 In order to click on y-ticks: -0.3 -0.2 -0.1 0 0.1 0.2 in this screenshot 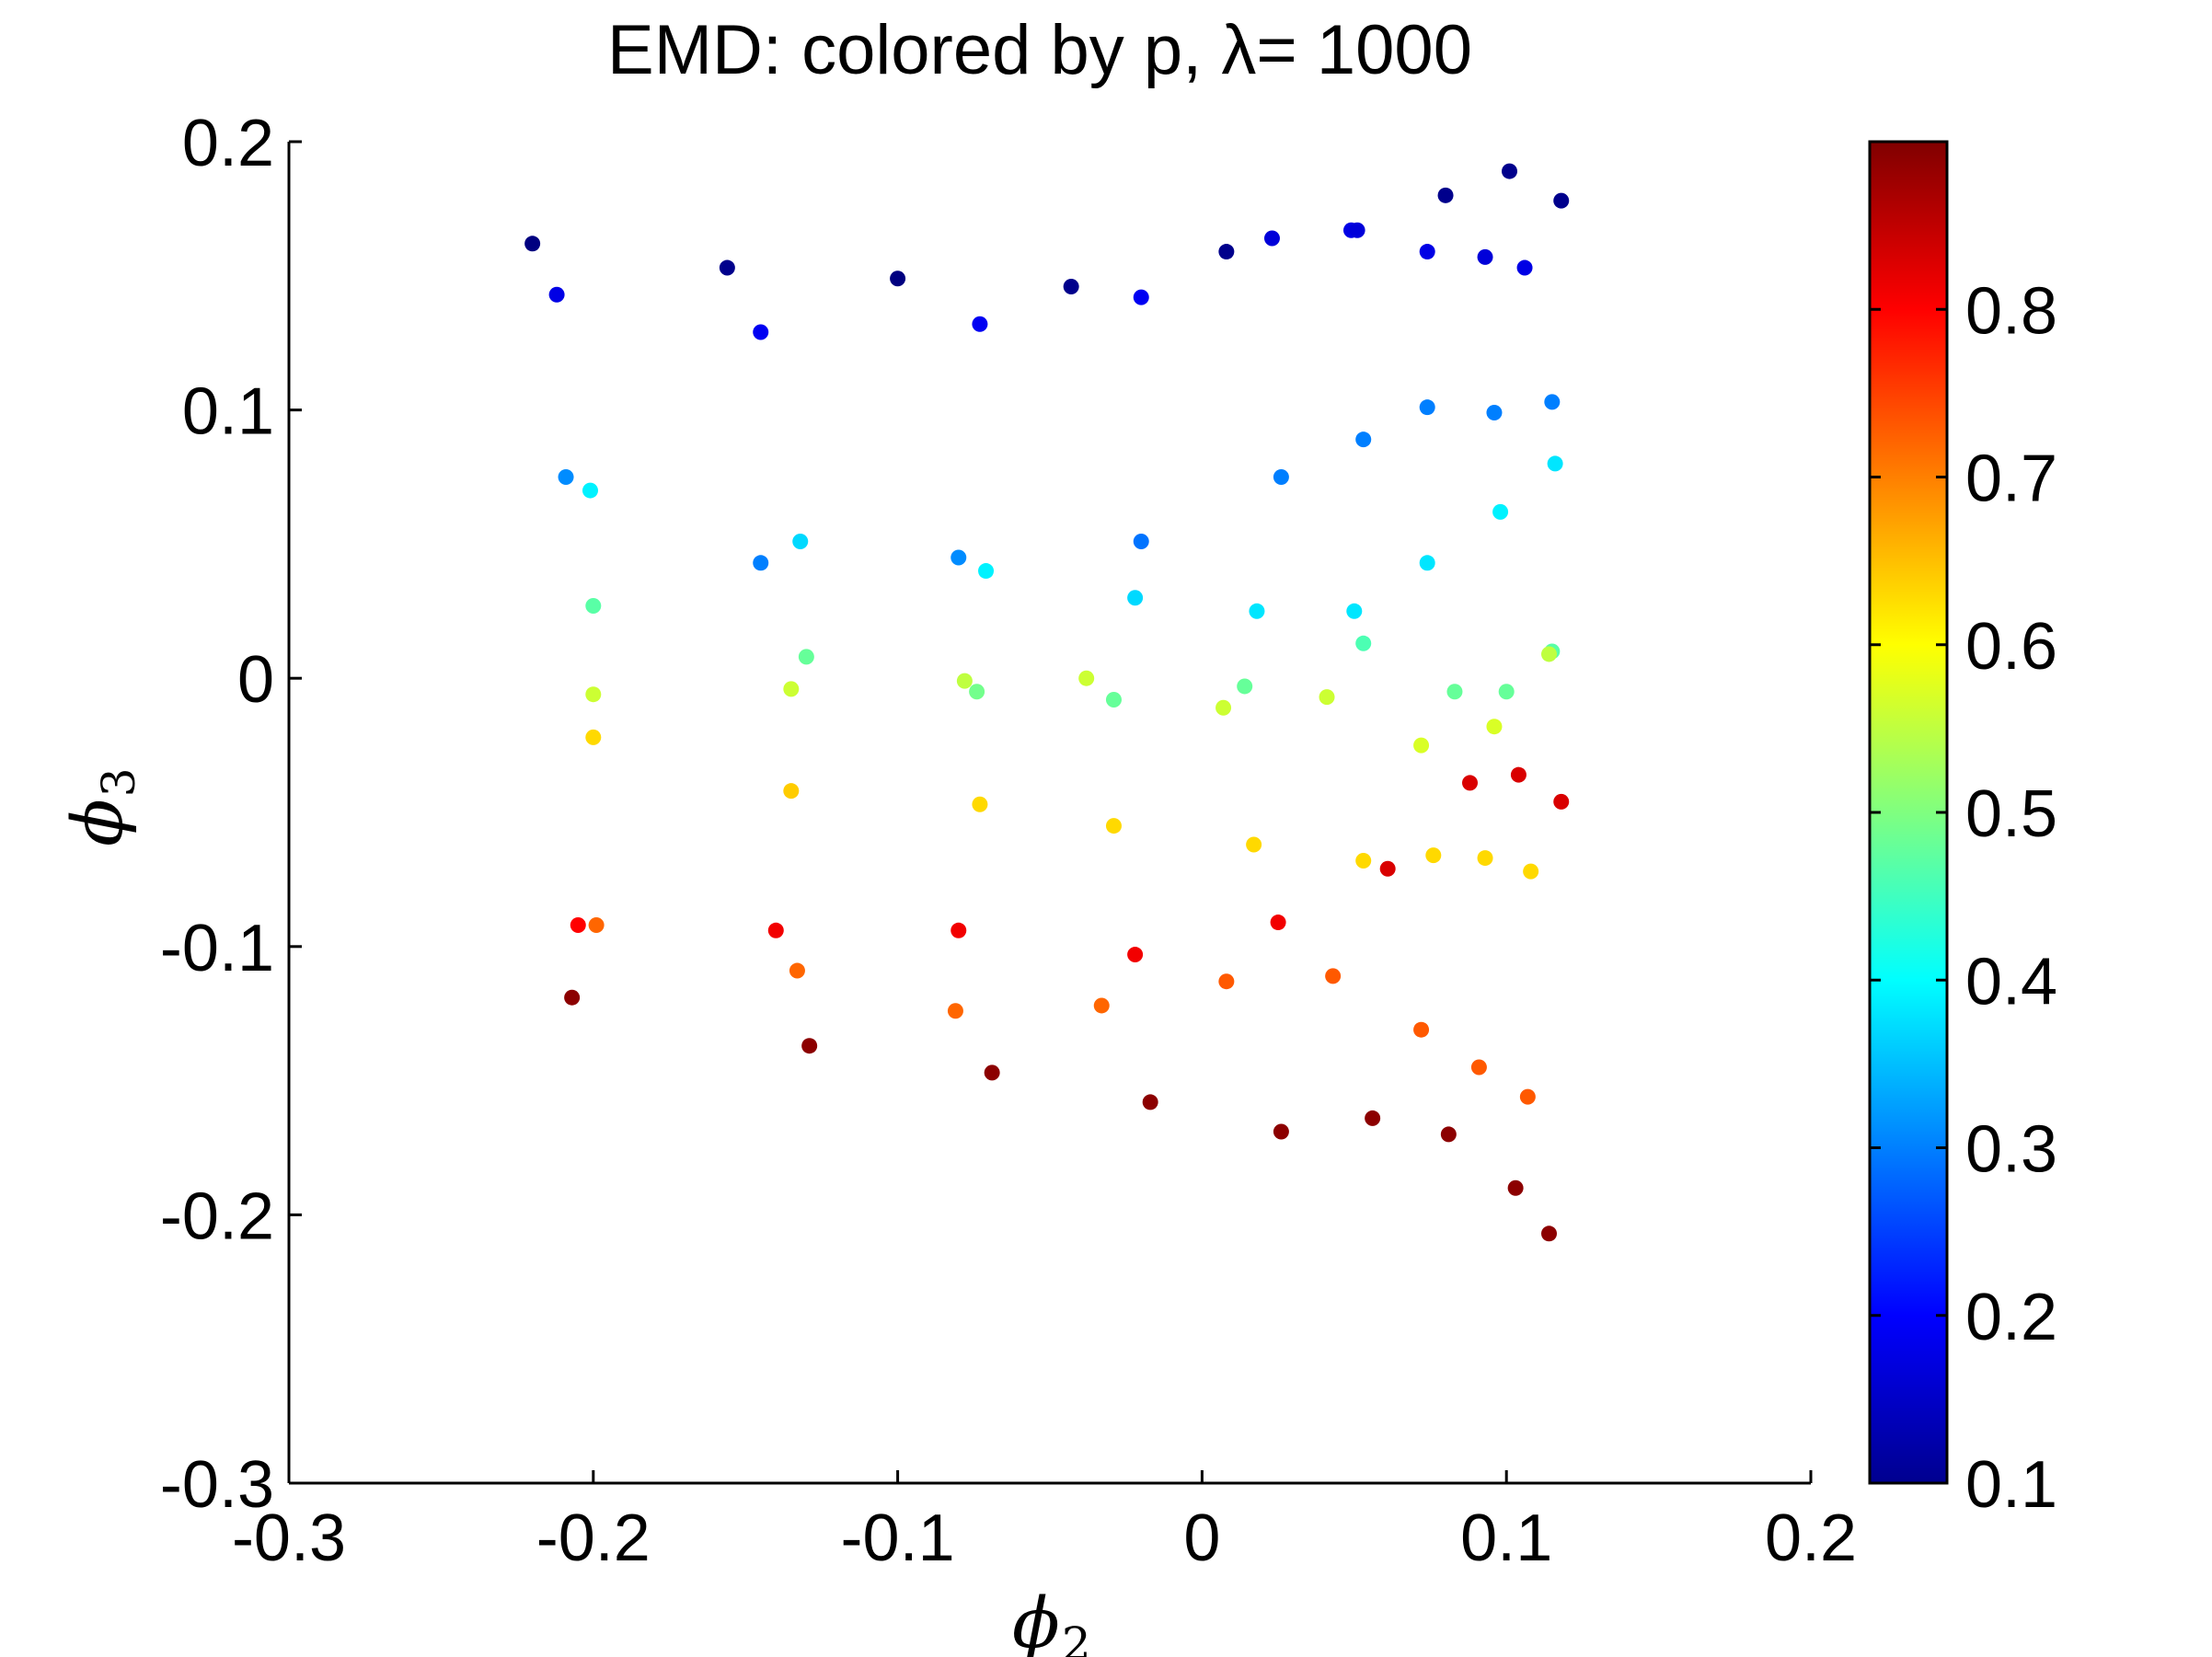, I will do `click(231, 814)`.